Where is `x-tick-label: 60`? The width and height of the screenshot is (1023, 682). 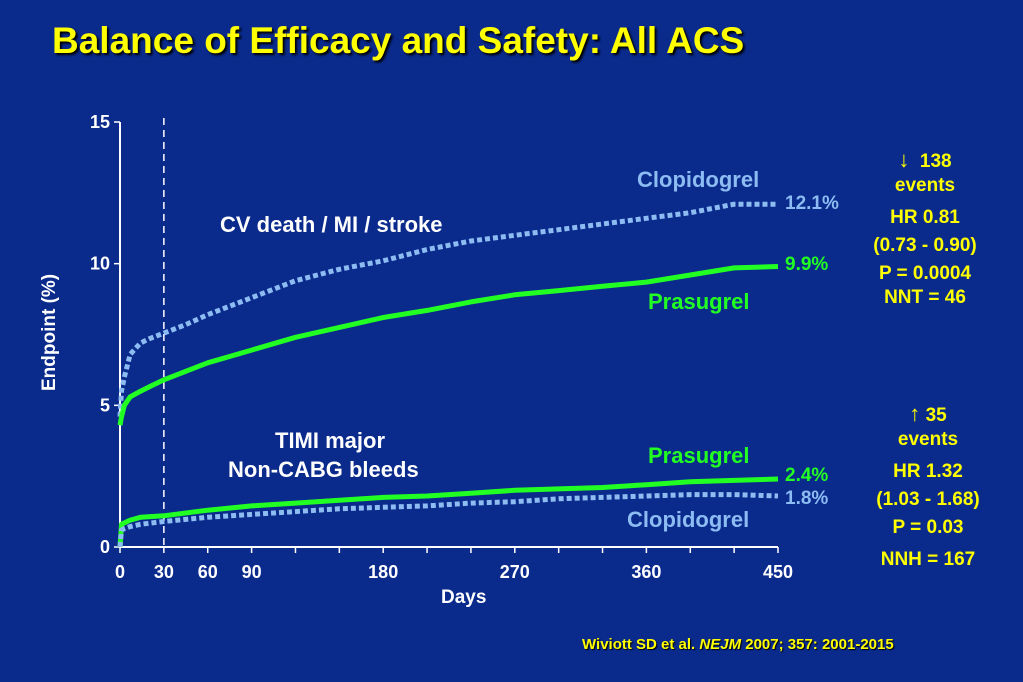 x-tick-label: 60 is located at coordinates (208, 572).